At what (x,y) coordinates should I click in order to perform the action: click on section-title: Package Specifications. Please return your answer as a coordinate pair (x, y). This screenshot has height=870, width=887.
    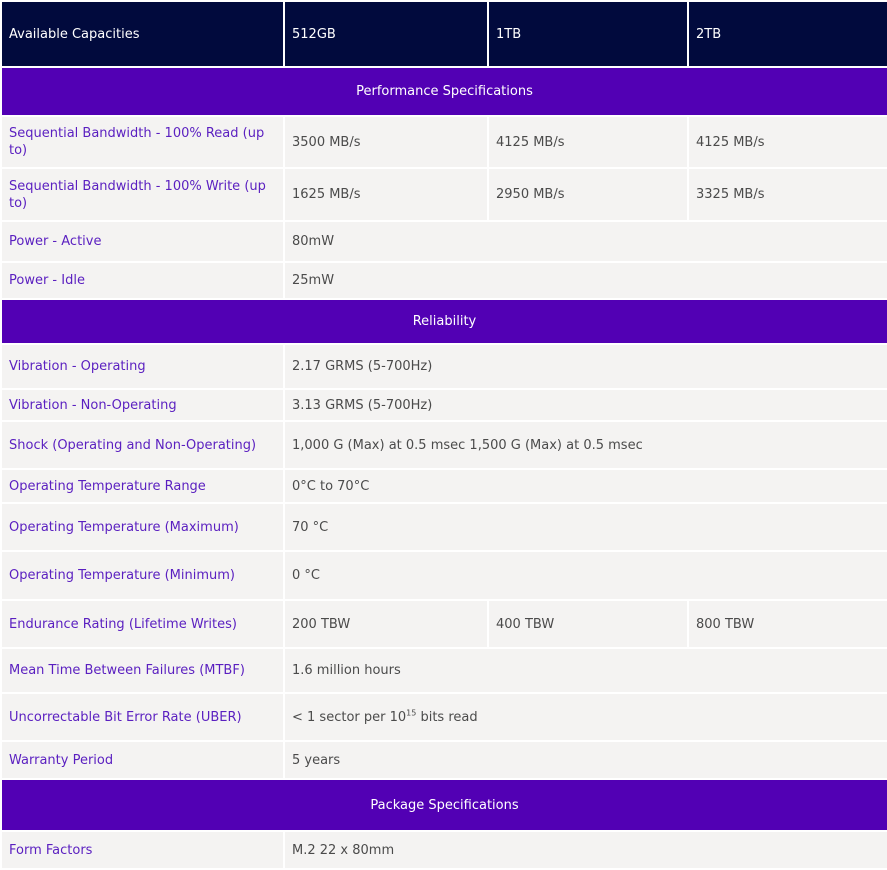
    Looking at the image, I should click on (443, 805).